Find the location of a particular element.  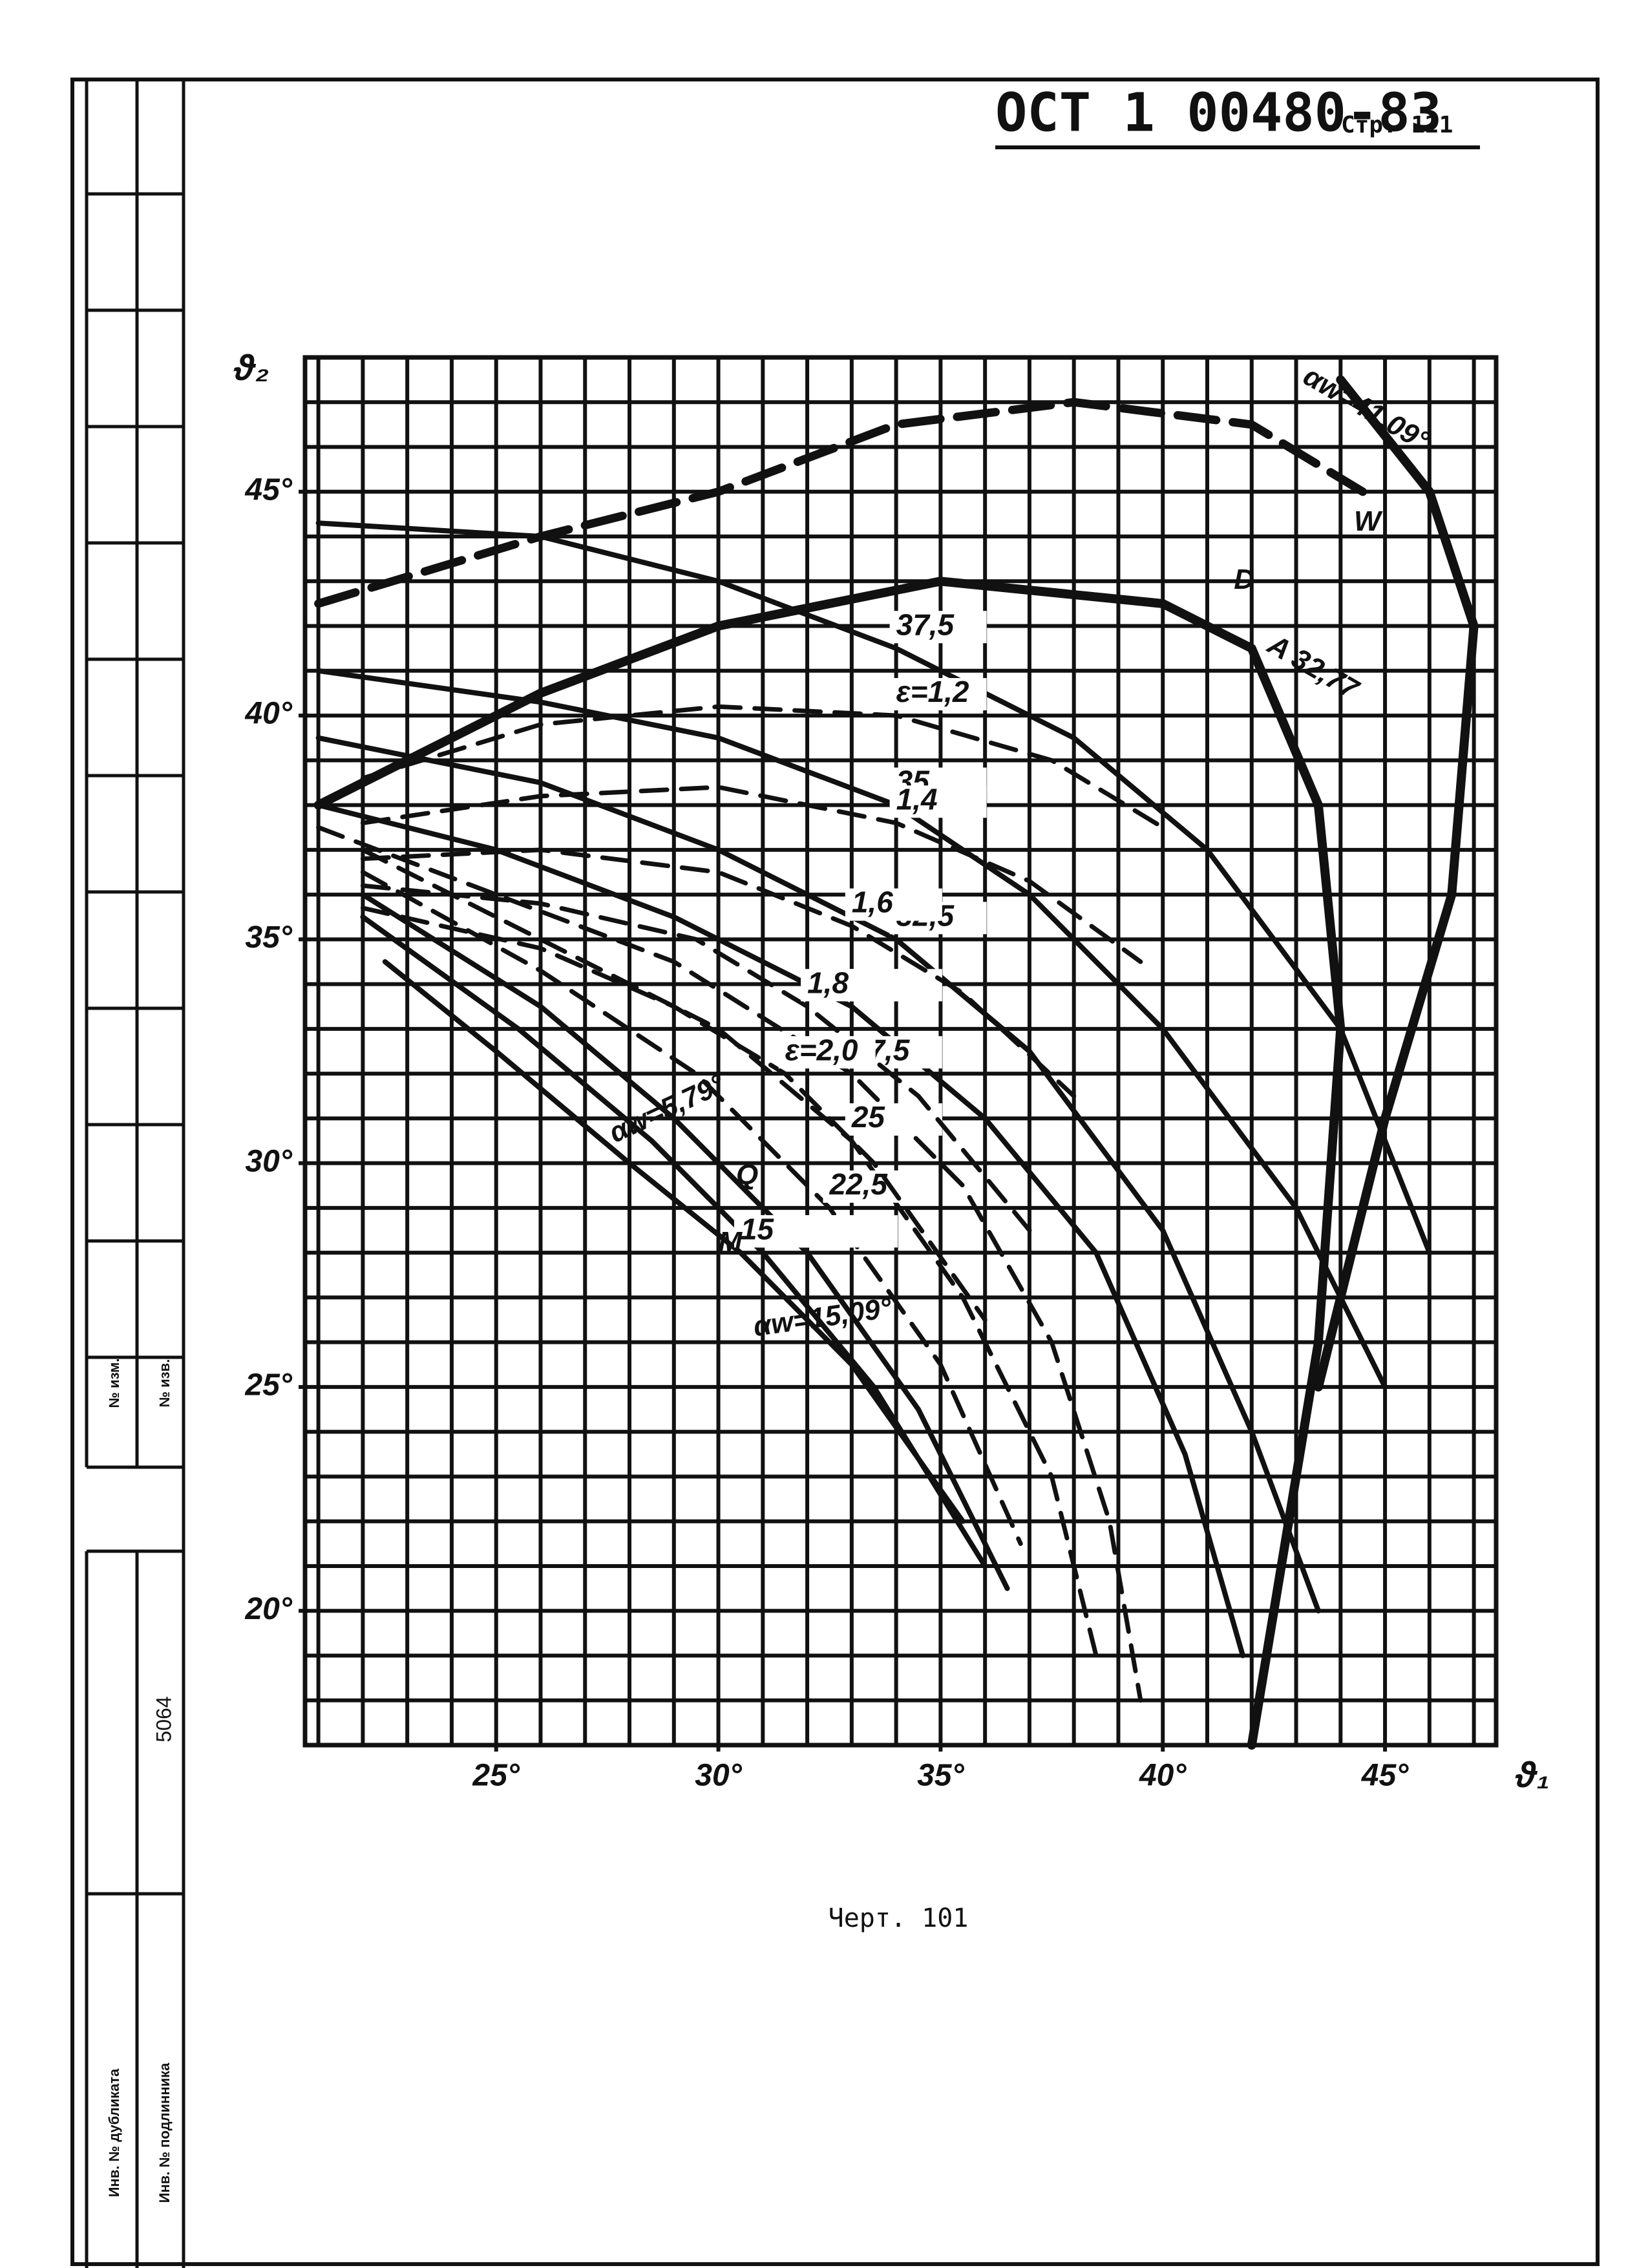

curve-label: 15 is located at coordinates (758, 1228).